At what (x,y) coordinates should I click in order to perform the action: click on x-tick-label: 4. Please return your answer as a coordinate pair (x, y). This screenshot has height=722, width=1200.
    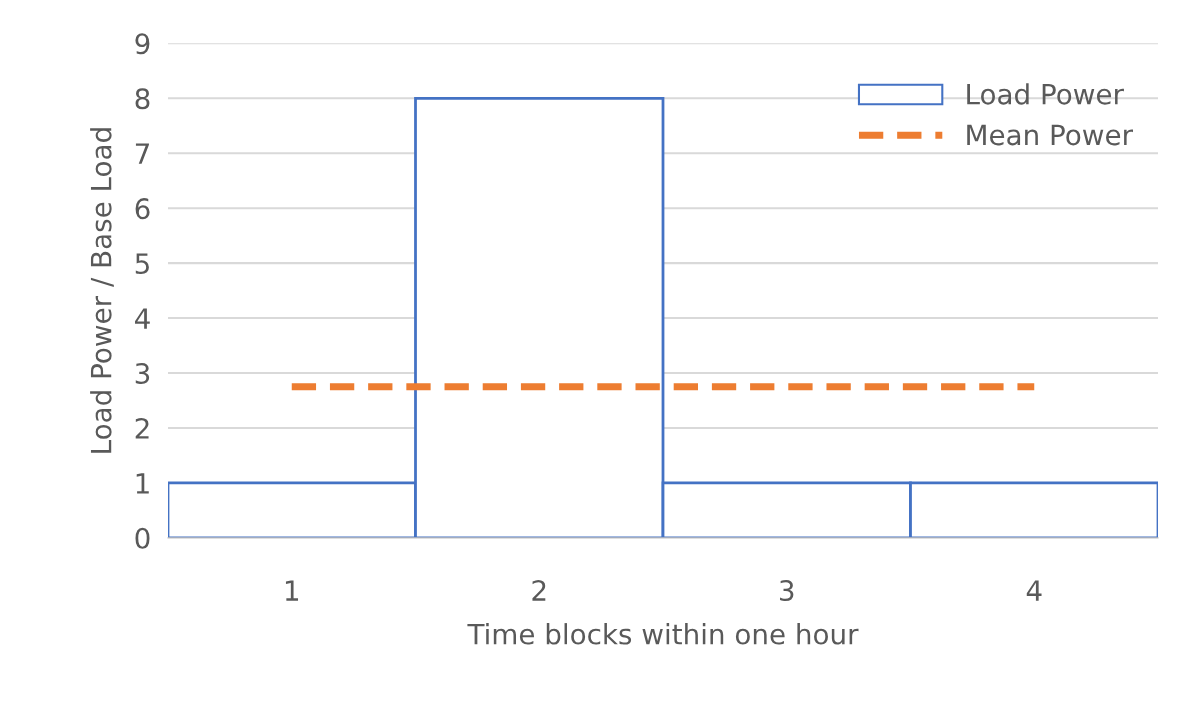
    Looking at the image, I should click on (1034, 590).